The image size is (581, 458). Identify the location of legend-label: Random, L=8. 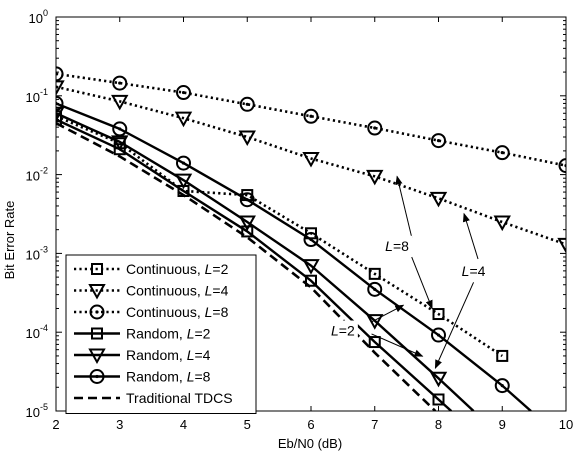
(168, 377).